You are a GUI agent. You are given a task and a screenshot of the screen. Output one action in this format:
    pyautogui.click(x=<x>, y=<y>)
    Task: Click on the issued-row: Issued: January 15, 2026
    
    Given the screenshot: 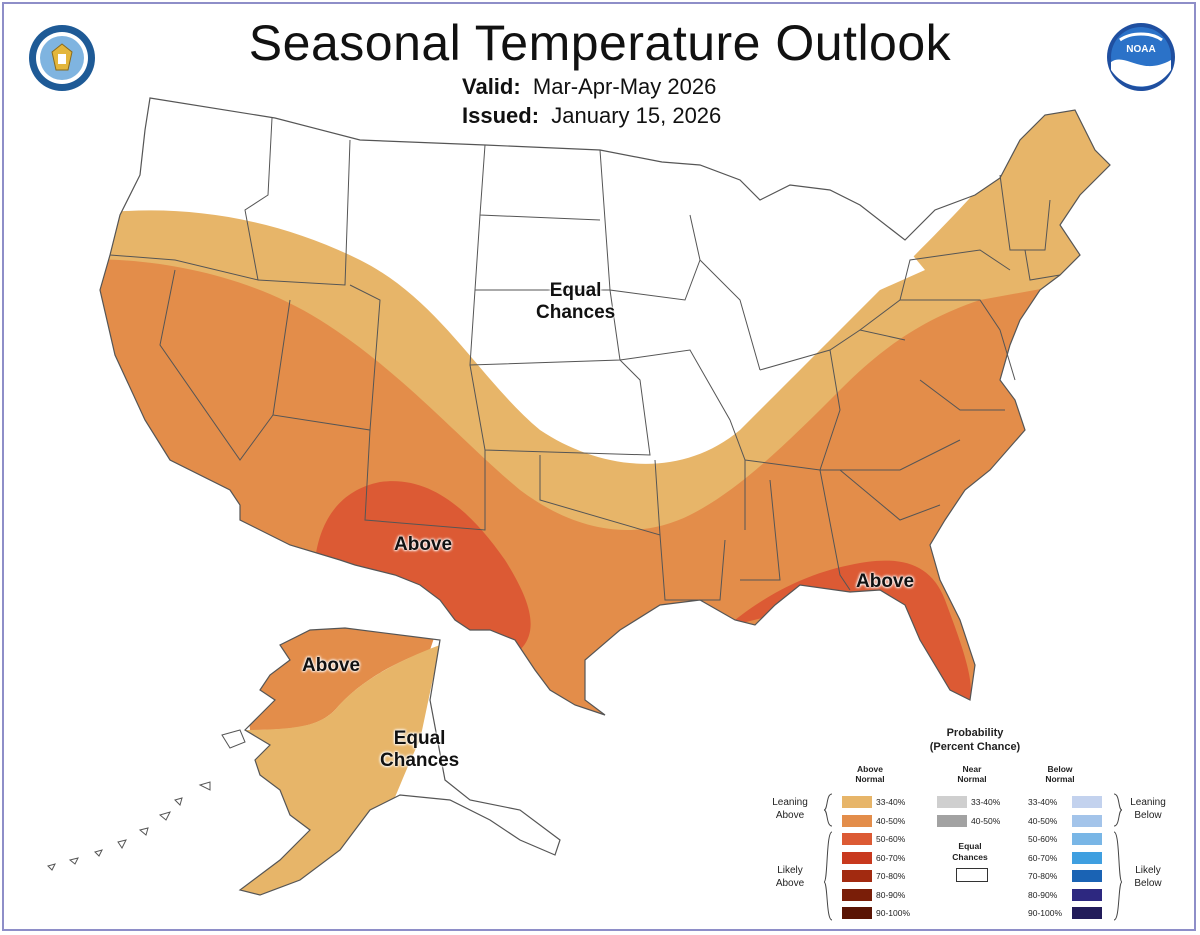 What is the action you would take?
    pyautogui.click(x=591, y=116)
    